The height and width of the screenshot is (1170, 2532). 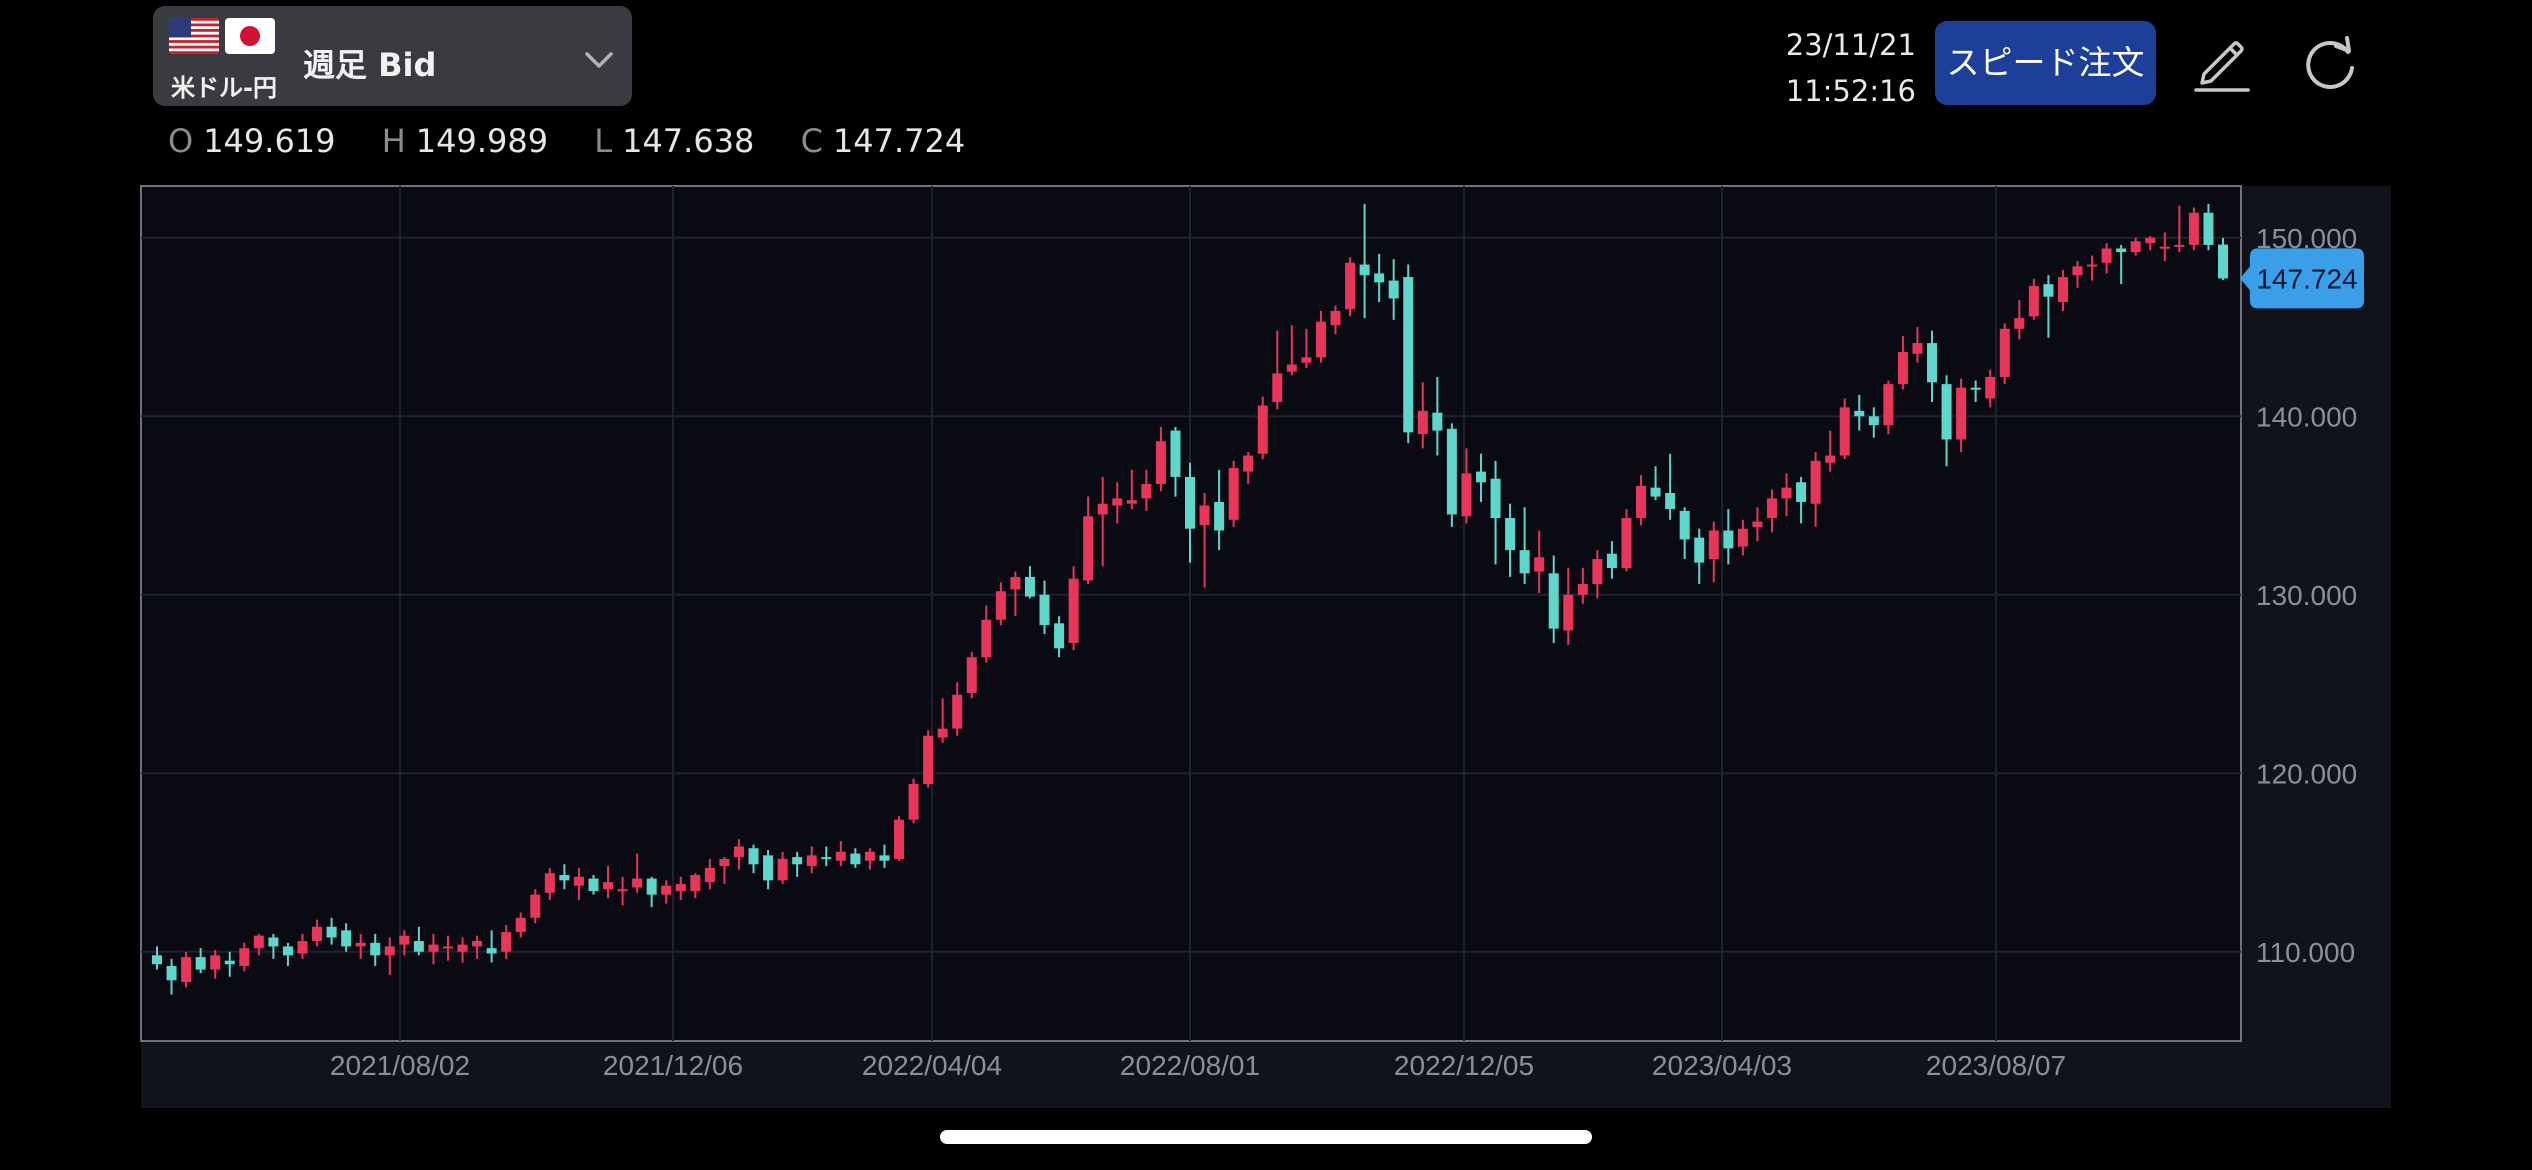 I want to click on x-tick-label: 2023/04/03, so click(x=1722, y=1065).